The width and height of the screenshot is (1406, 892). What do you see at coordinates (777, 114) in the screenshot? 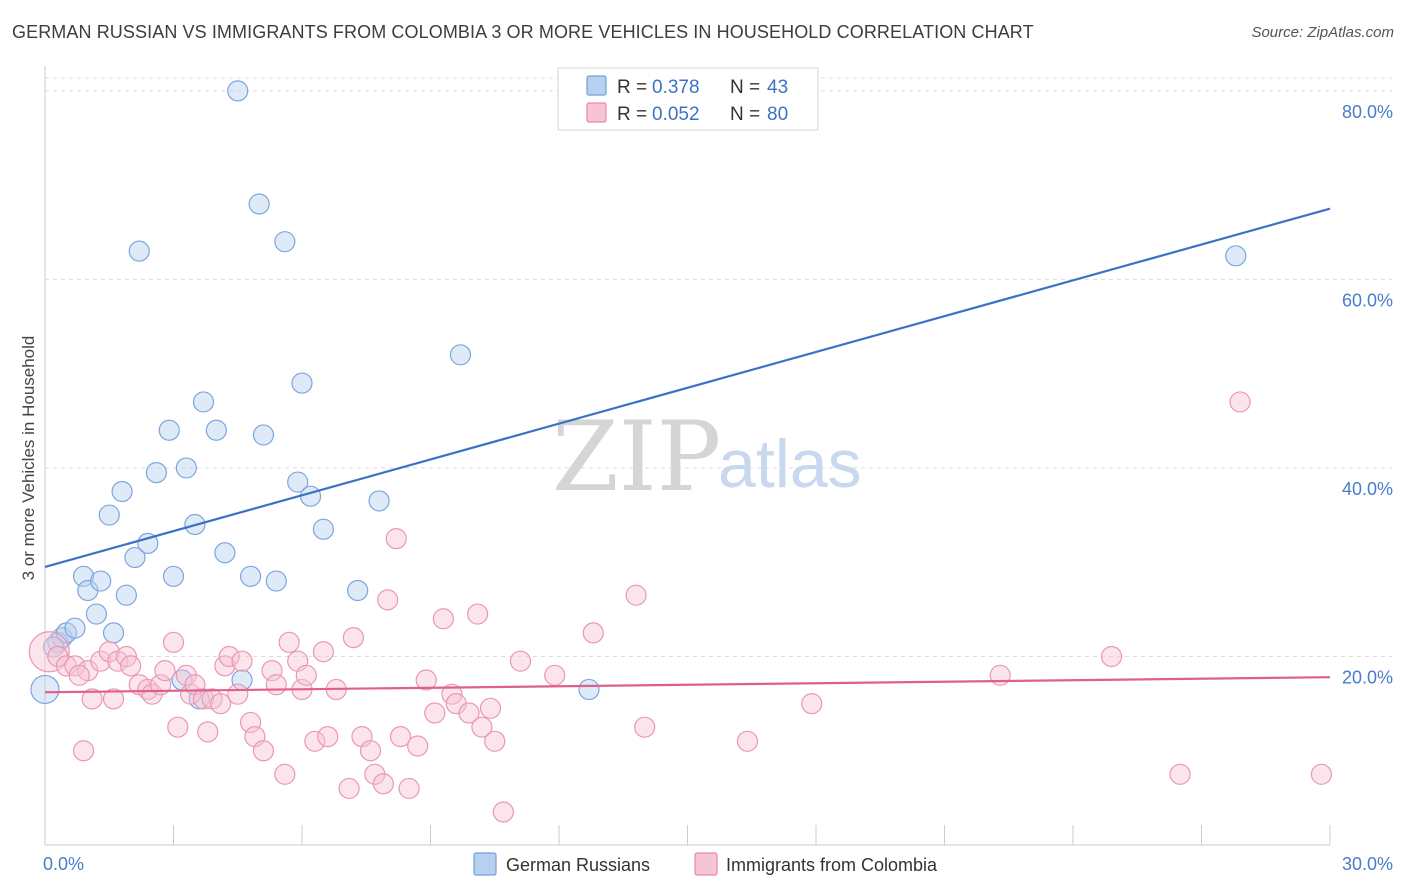
I see `legend-n-value-2: 80` at bounding box center [777, 114].